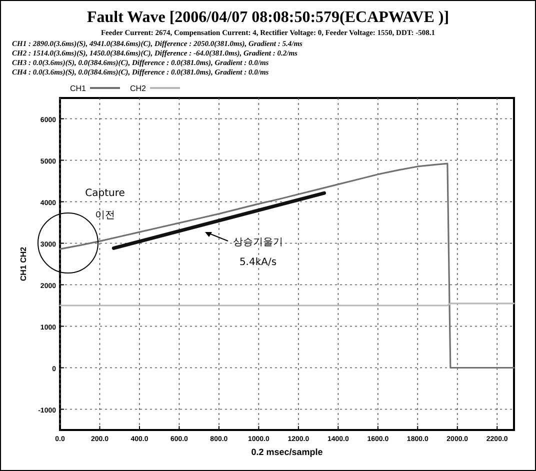  Describe the element at coordinates (105, 215) in the screenshot. I see `annotation: 이전` at that location.